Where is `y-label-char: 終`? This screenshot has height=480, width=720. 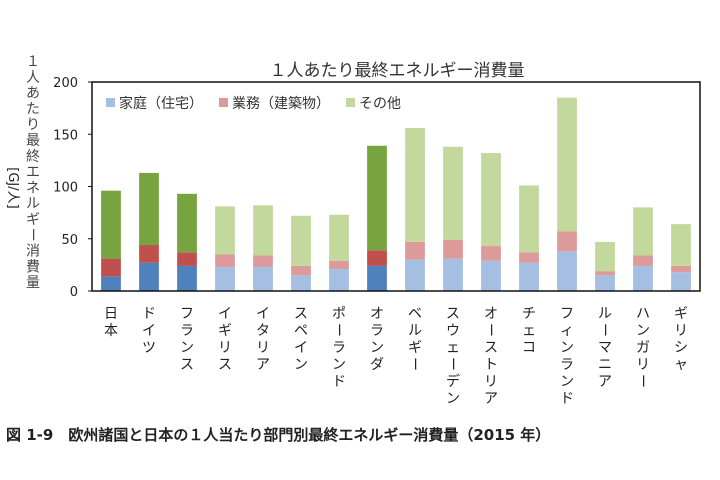
y-label-char: 終 is located at coordinates (33, 157).